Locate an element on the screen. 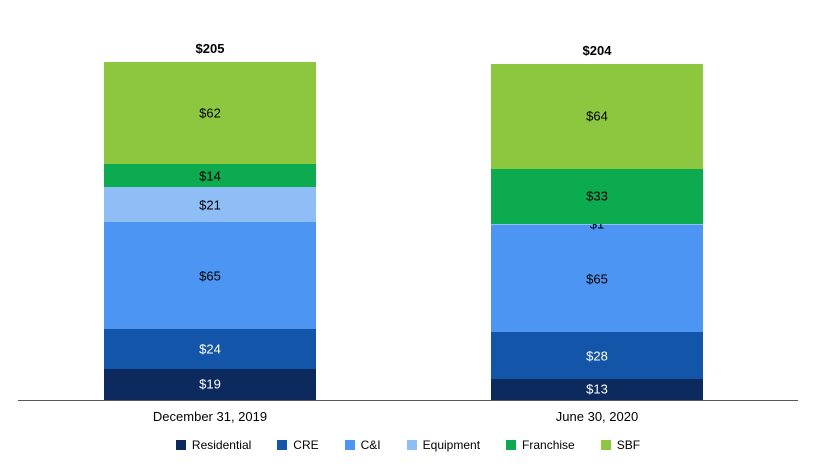  legend-label: C&I is located at coordinates (370, 445).